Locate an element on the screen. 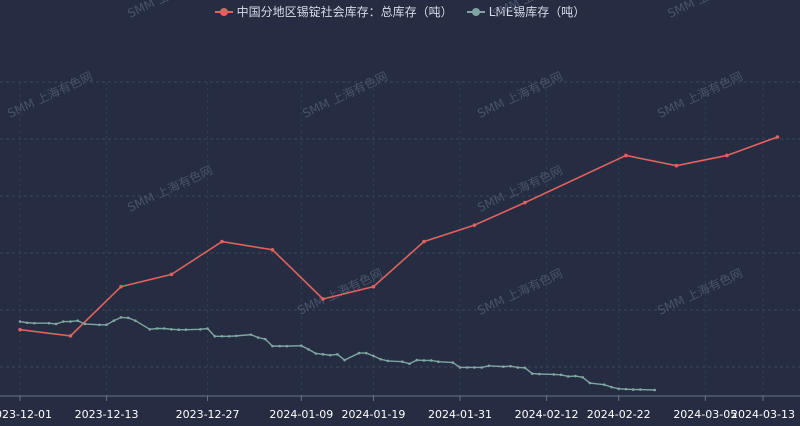 The width and height of the screenshot is (800, 426). legend-label-china-inventory: 中国分地区锡锭社会库存：总库存（吨） is located at coordinates (344, 12).